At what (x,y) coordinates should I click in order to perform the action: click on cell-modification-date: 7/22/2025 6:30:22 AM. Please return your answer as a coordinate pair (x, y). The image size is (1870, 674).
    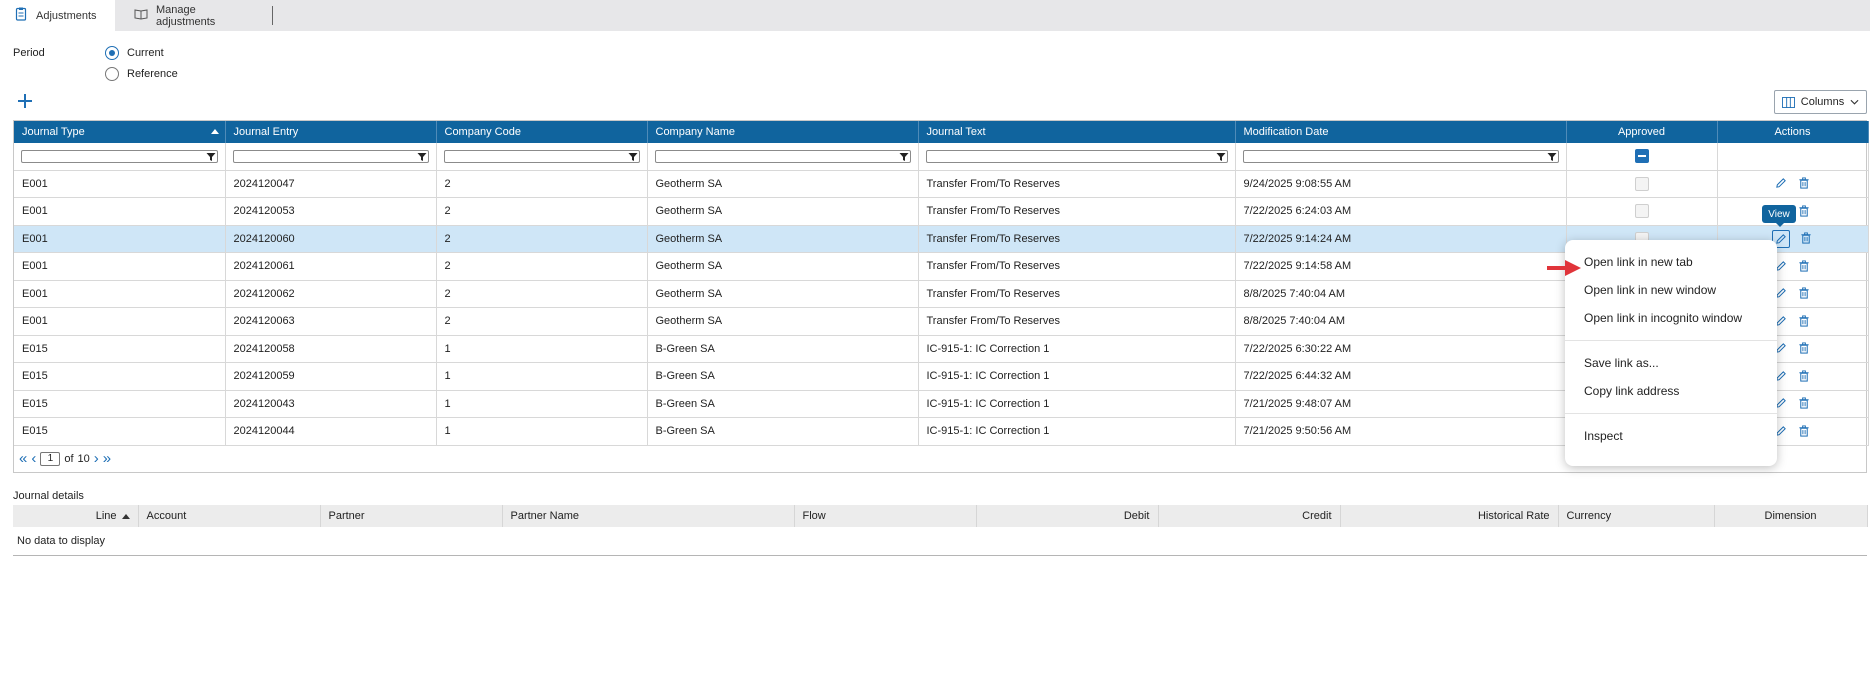
    Looking at the image, I should click on (1401, 349).